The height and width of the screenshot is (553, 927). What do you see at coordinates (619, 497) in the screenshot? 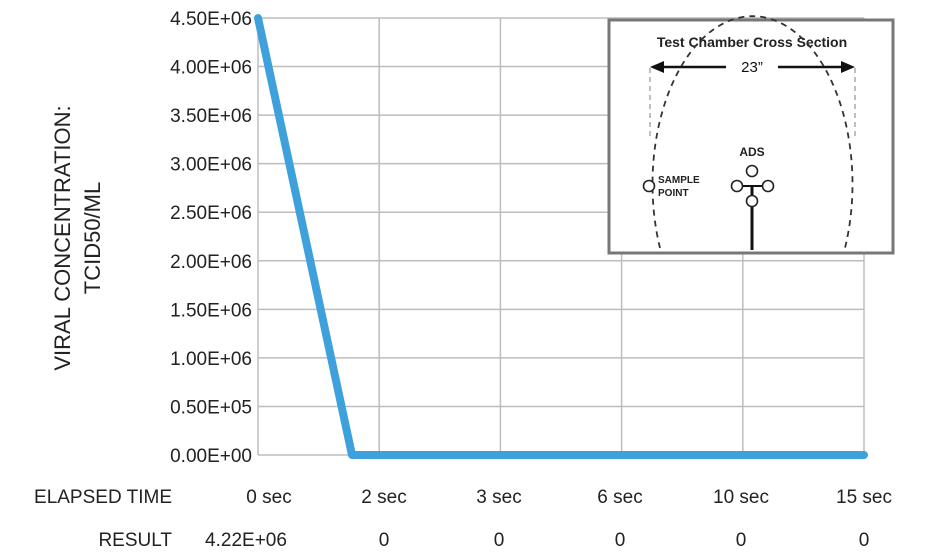
I see `x-tick-label: 6 sec` at bounding box center [619, 497].